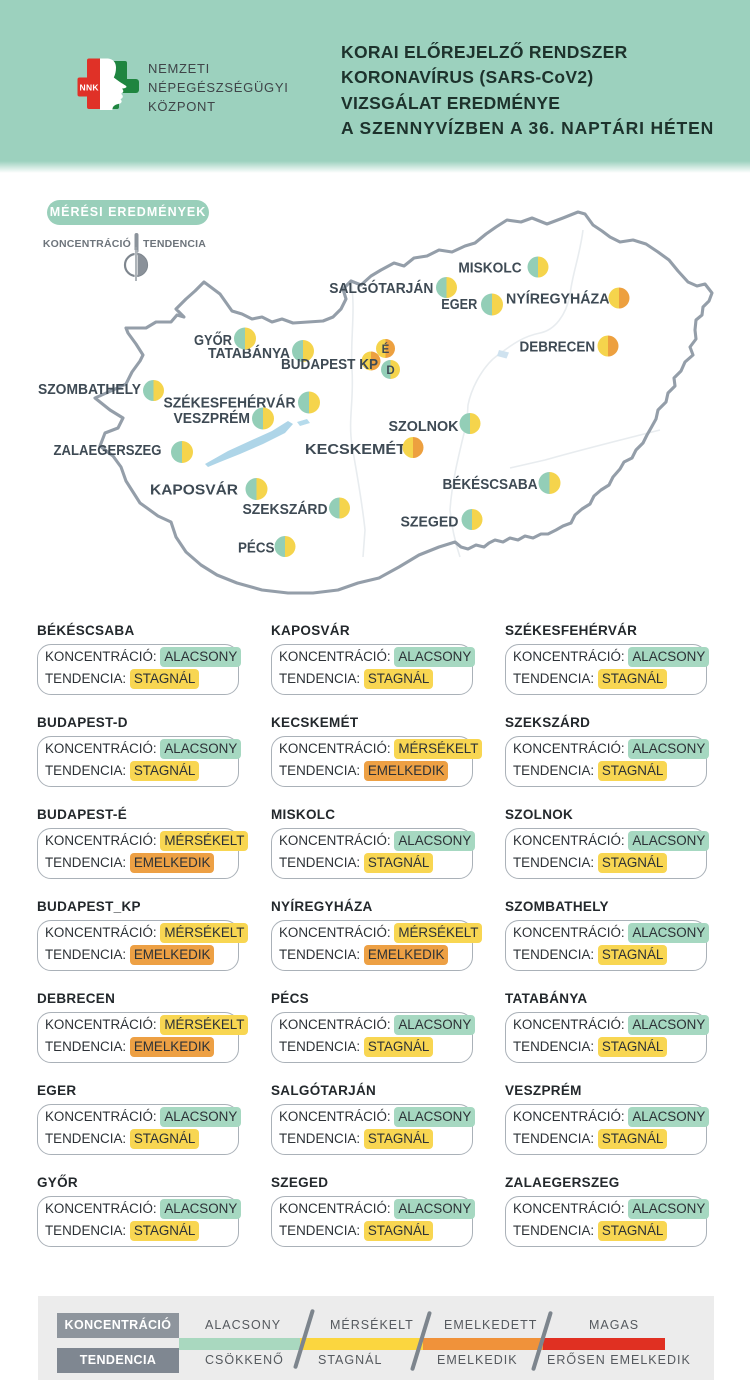 This screenshot has height=1391, width=750. Describe the element at coordinates (430, 523) in the screenshot. I see `svg-text: SZEGED` at that location.